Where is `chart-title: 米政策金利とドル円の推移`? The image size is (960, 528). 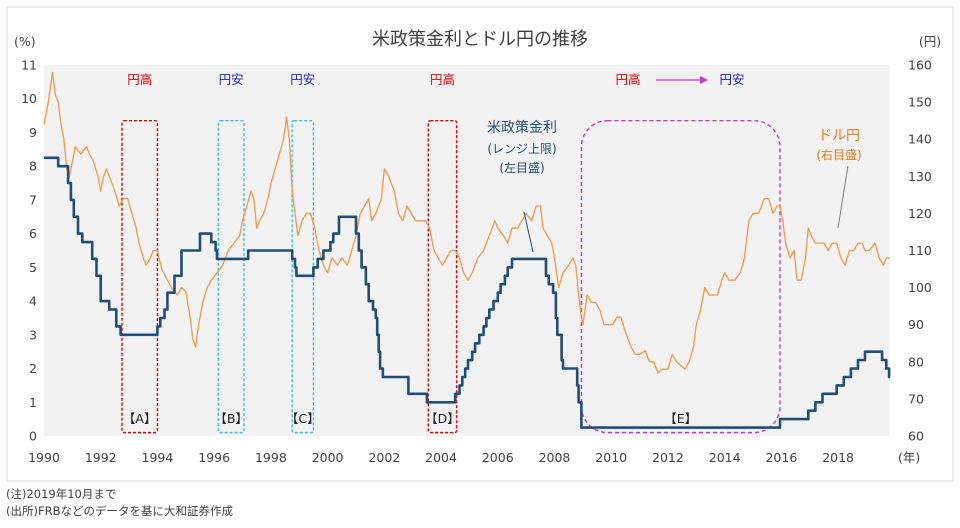 chart-title: 米政策金利とドル円の推移 is located at coordinates (480, 39).